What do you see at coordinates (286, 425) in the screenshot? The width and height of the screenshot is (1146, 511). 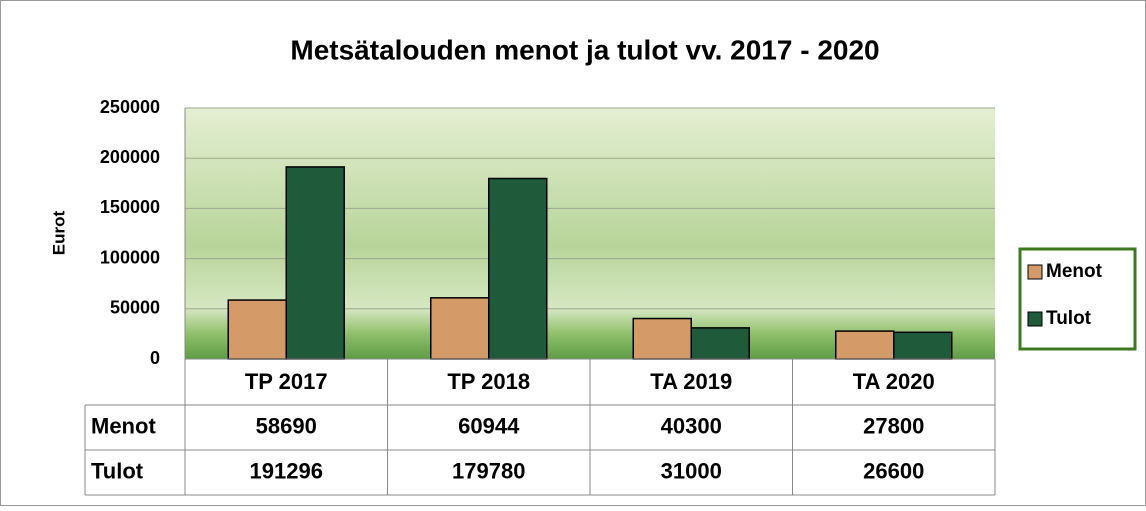 I see `table-cell: 58690` at bounding box center [286, 425].